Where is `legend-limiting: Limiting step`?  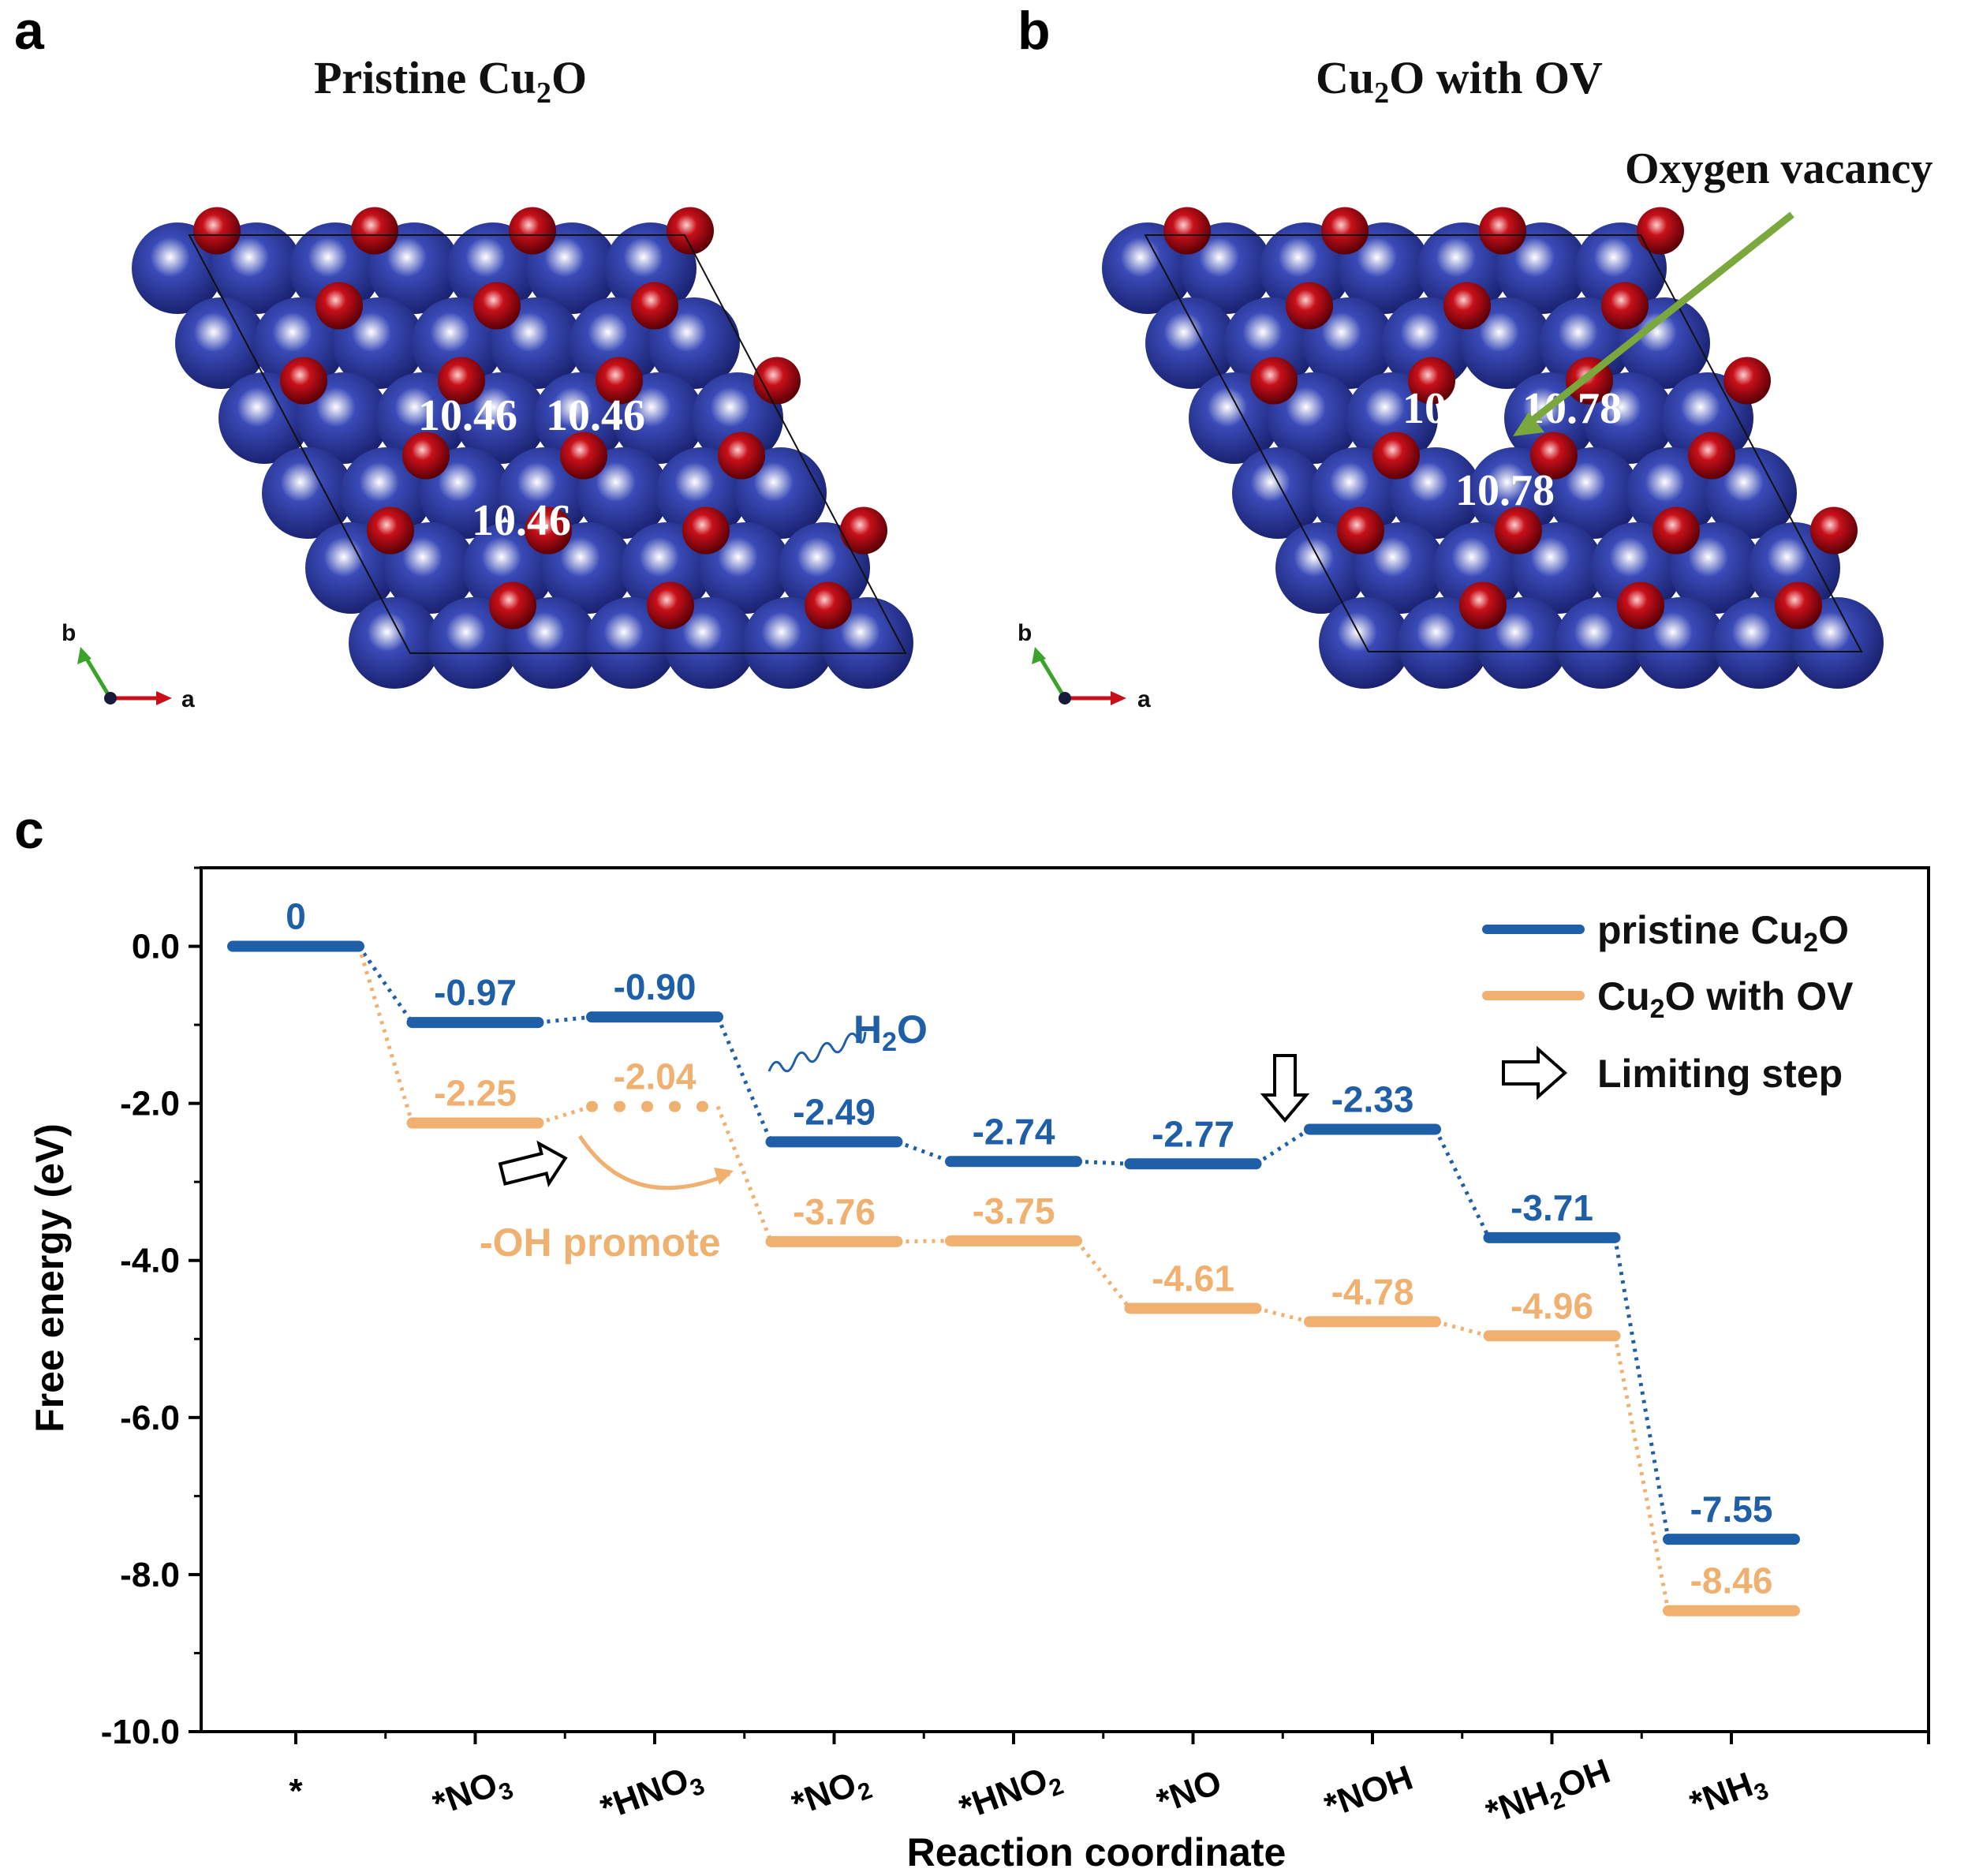 legend-limiting: Limiting step is located at coordinates (1720, 1074).